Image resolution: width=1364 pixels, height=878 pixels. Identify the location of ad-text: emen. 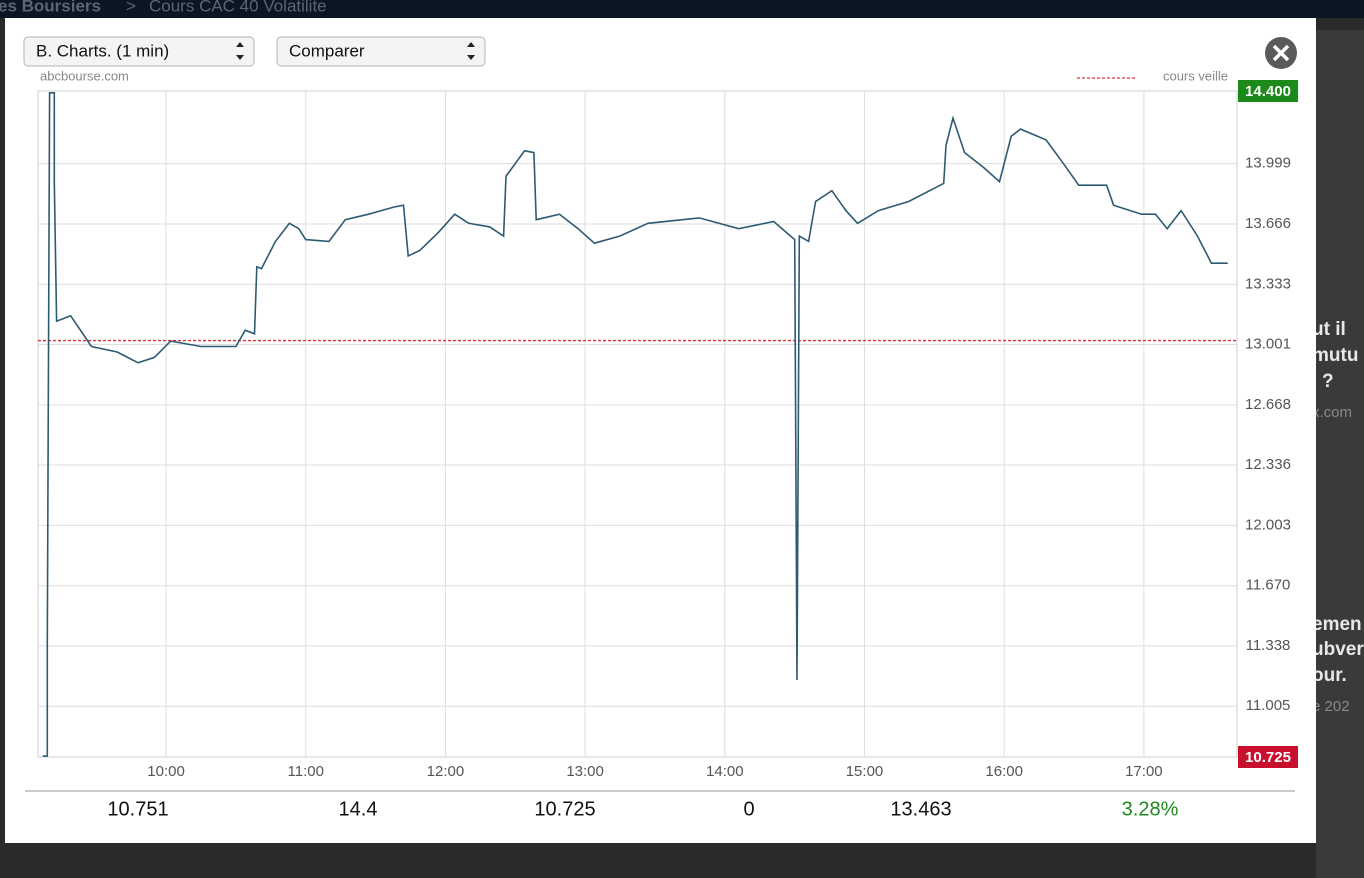
(1337, 624).